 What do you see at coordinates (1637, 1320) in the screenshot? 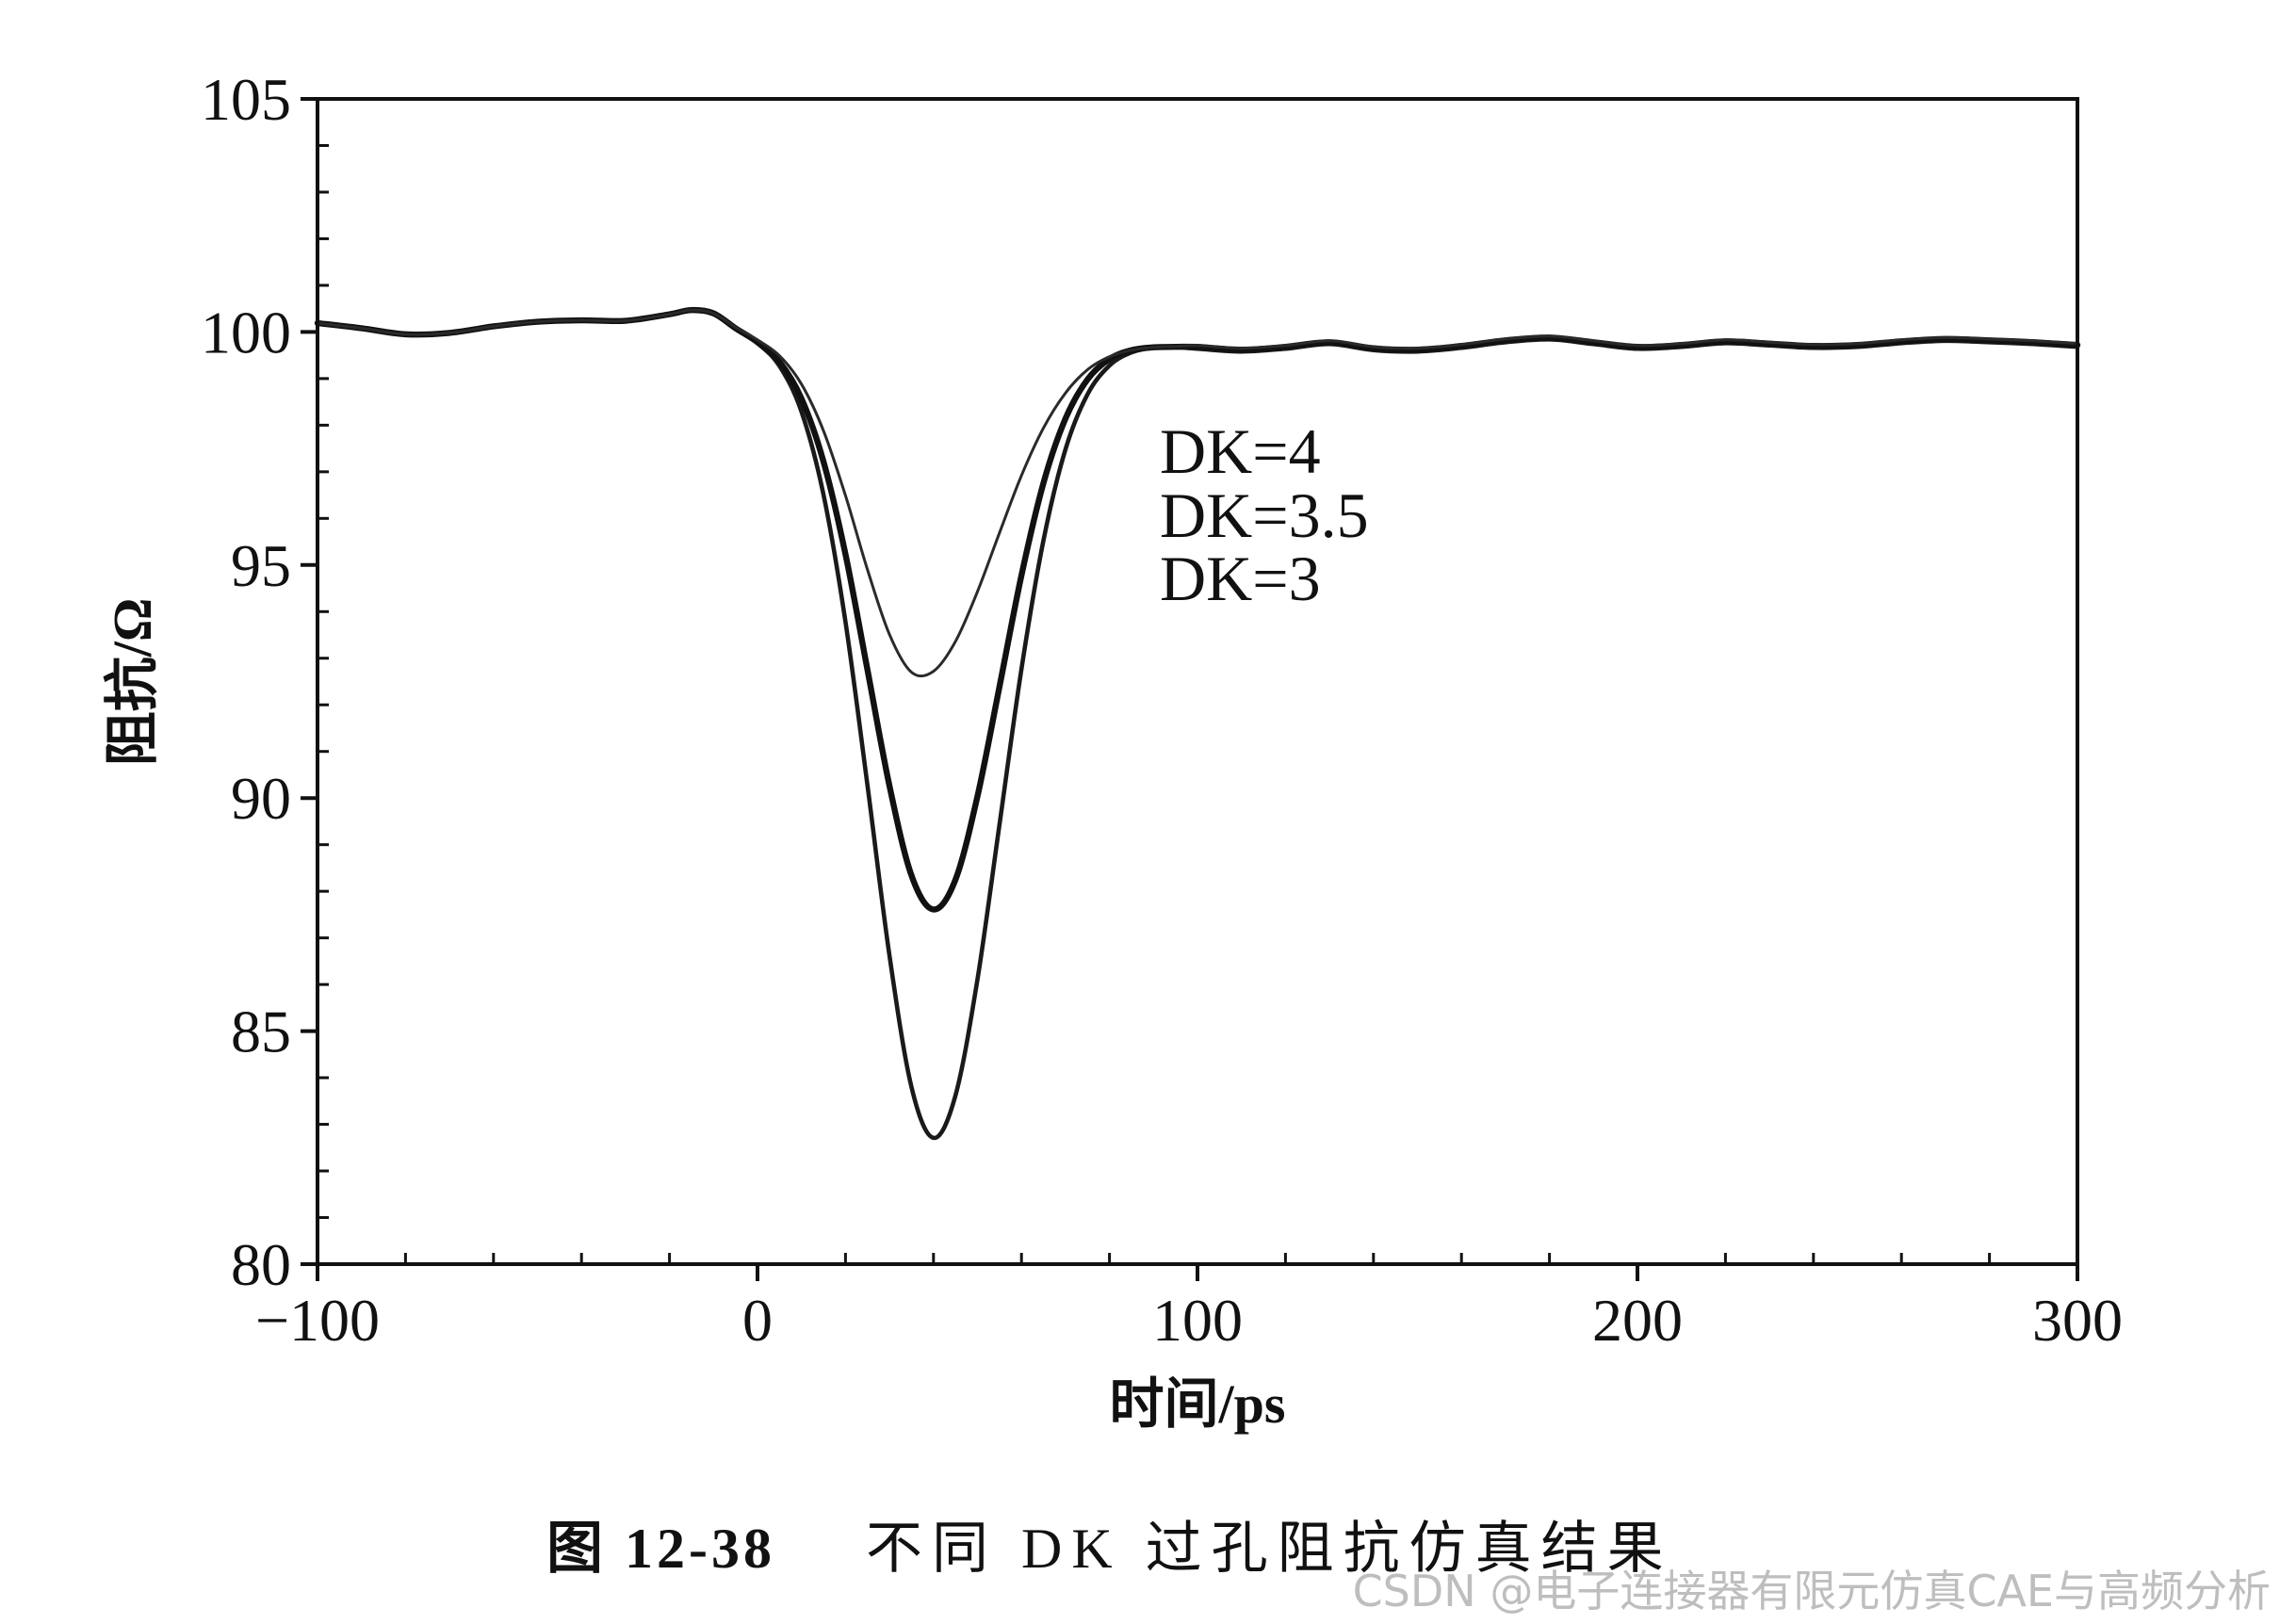
I see `x-tick-label: 200` at bounding box center [1637, 1320].